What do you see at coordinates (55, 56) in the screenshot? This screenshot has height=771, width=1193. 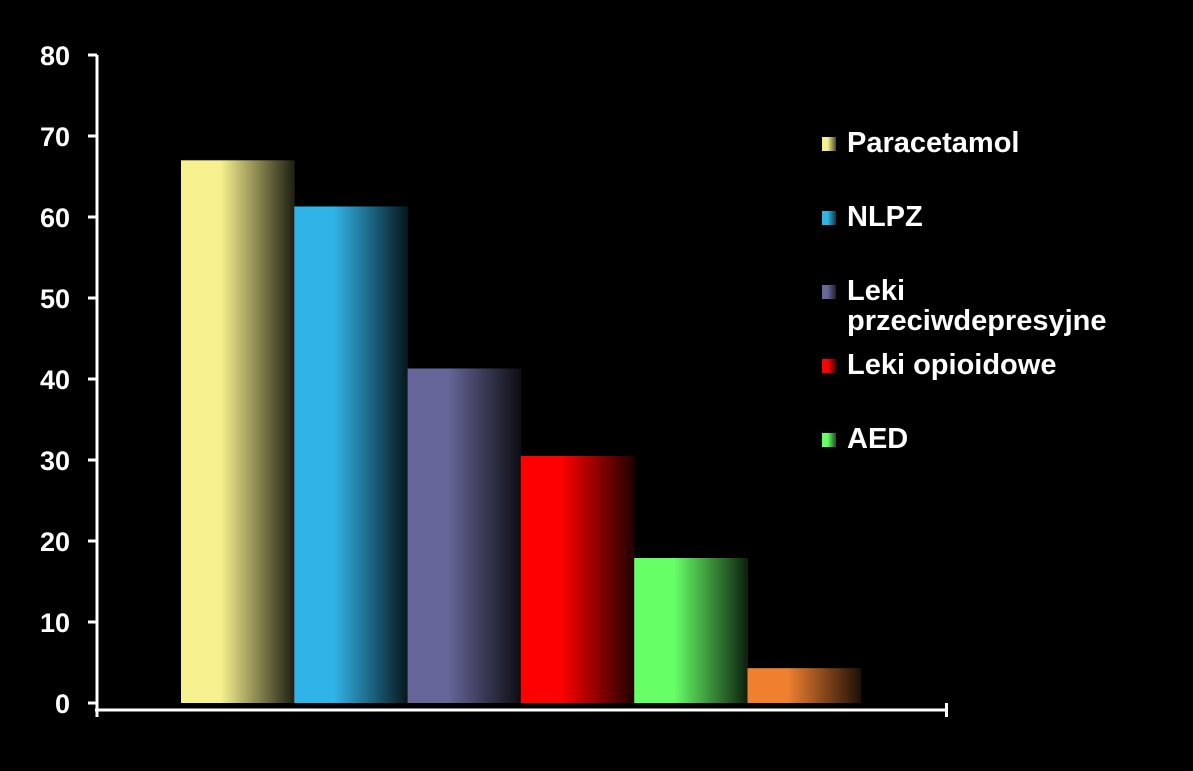 I see `y-tick-label-80: 80` at bounding box center [55, 56].